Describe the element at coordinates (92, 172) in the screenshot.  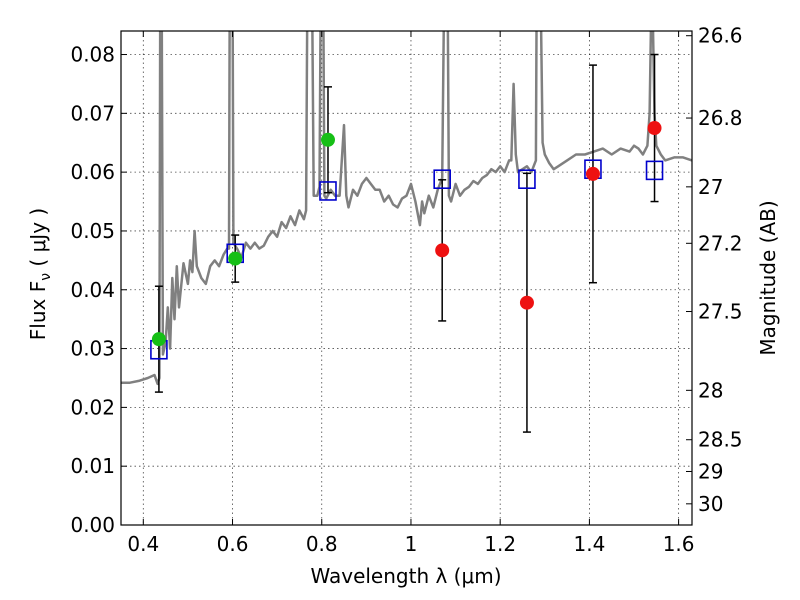
I see `y-tick-label: 0.06` at that location.